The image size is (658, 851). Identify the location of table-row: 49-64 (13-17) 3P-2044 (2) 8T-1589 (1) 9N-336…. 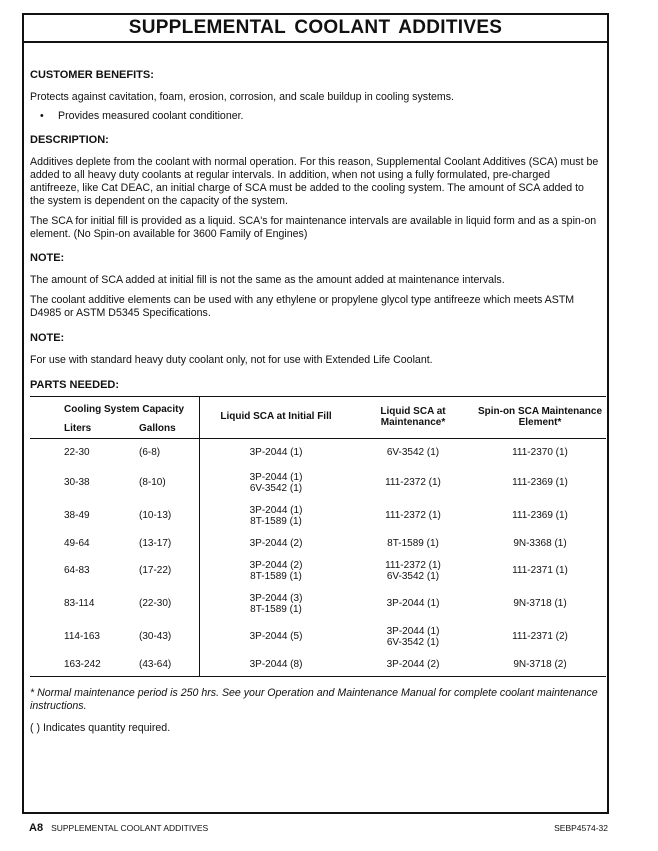
(318, 544).